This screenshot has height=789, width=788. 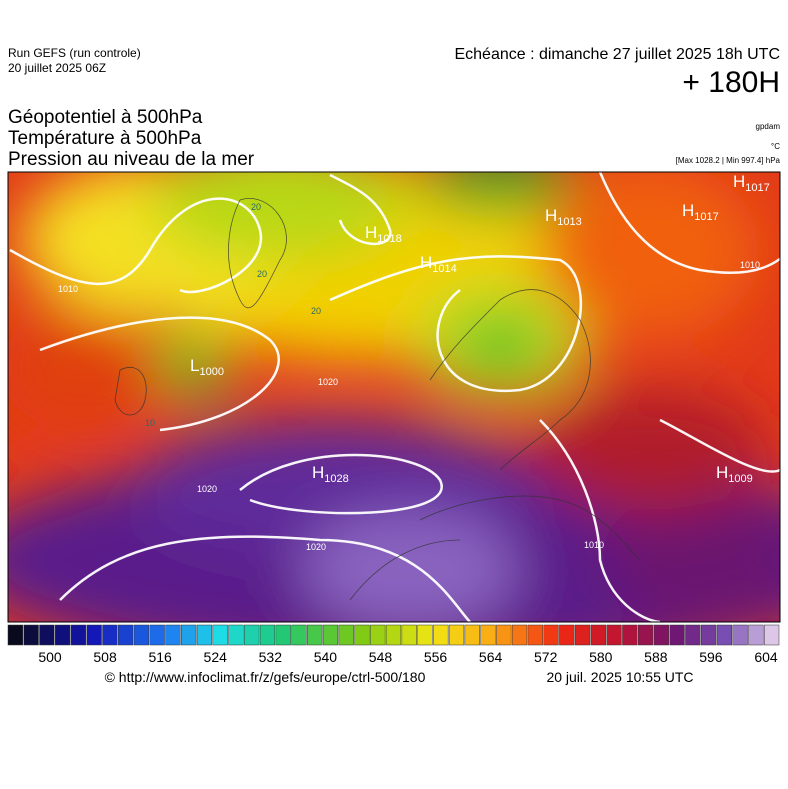 I want to click on pressure-center: H1013, so click(x=563, y=217).